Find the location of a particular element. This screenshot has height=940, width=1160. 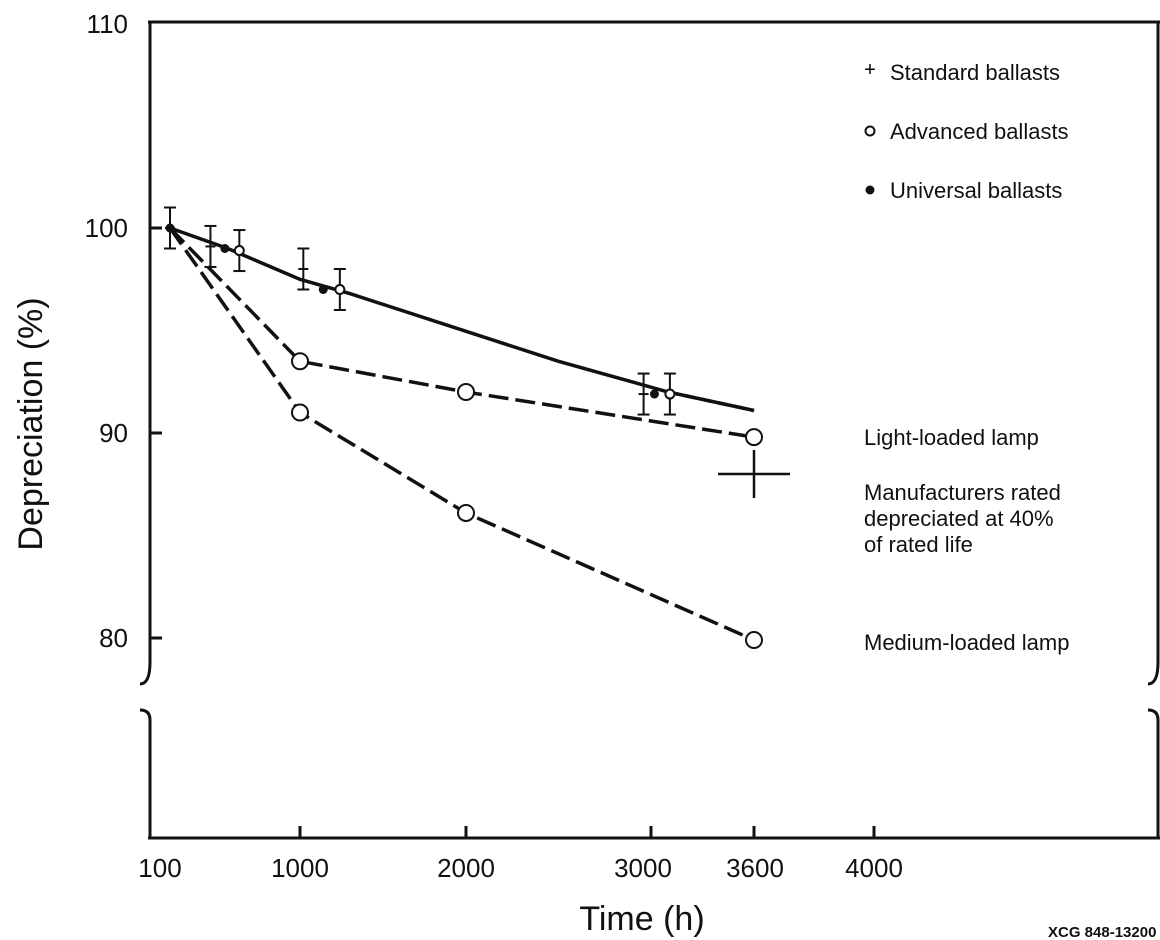

x-tick-label: 1000 is located at coordinates (300, 868).